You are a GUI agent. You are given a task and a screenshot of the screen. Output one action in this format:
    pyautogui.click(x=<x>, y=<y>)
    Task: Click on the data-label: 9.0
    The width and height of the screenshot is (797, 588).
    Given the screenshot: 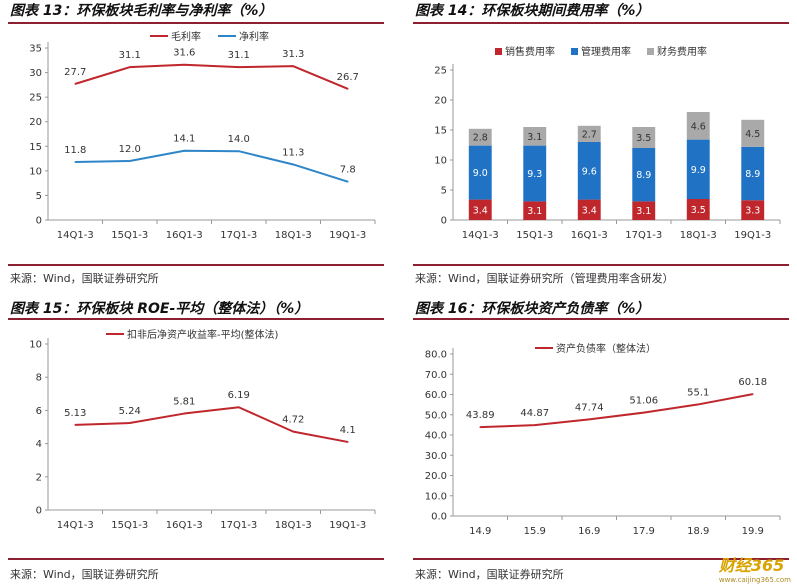 What is the action you would take?
    pyautogui.click(x=480, y=173)
    